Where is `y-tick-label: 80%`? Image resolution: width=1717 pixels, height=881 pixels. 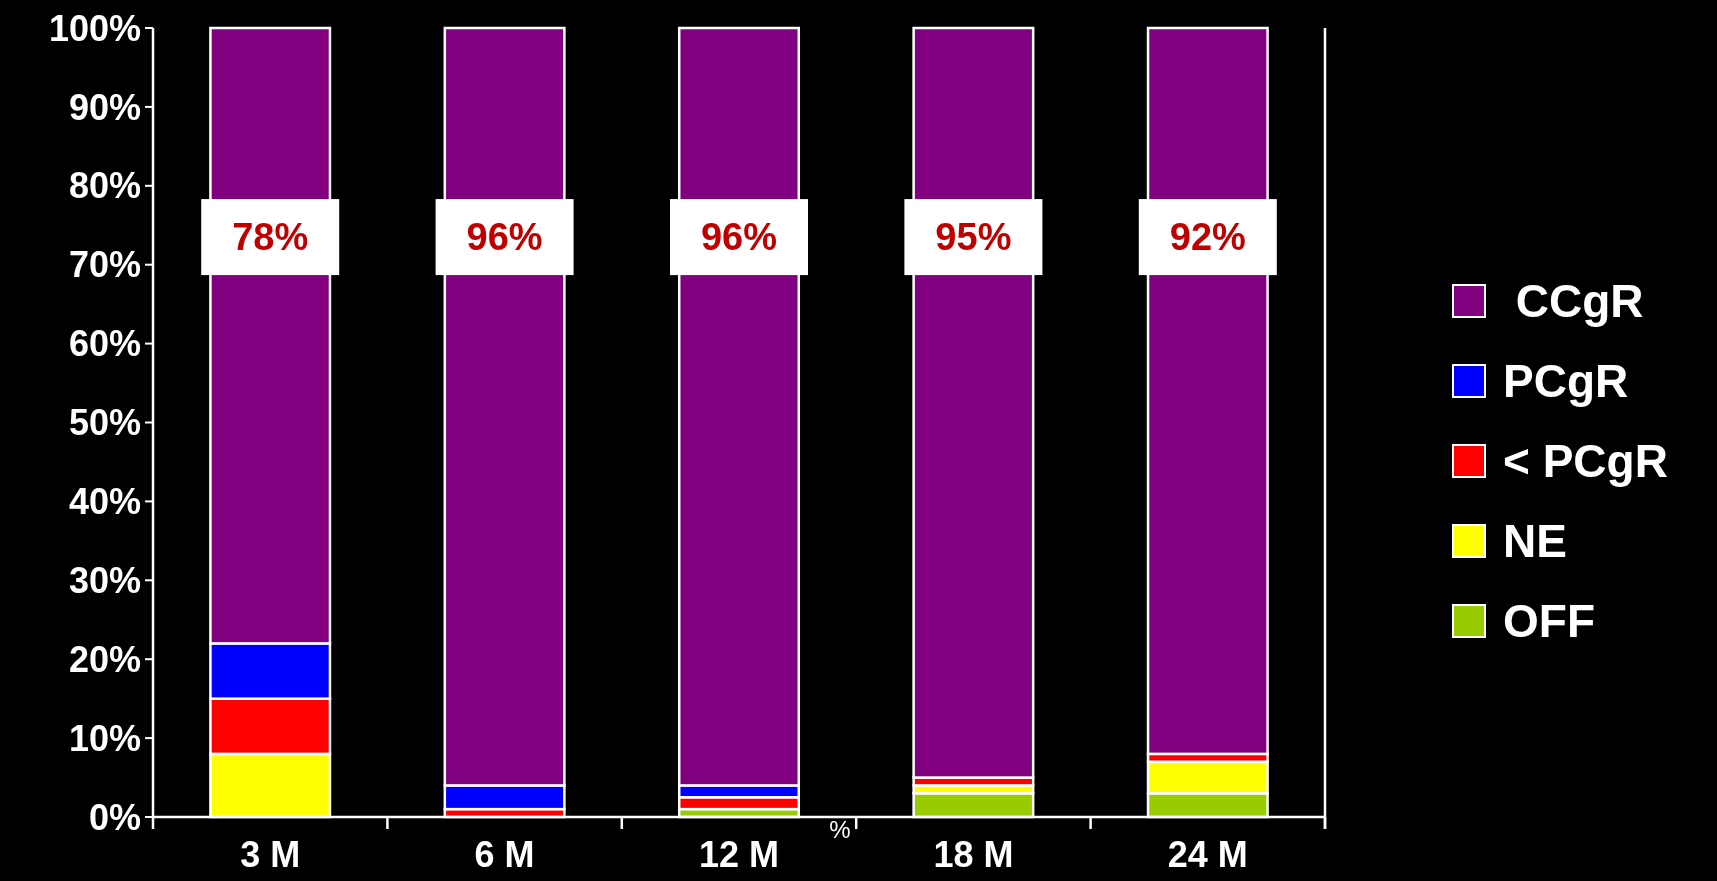 y-tick-label: 80% is located at coordinates (104, 186).